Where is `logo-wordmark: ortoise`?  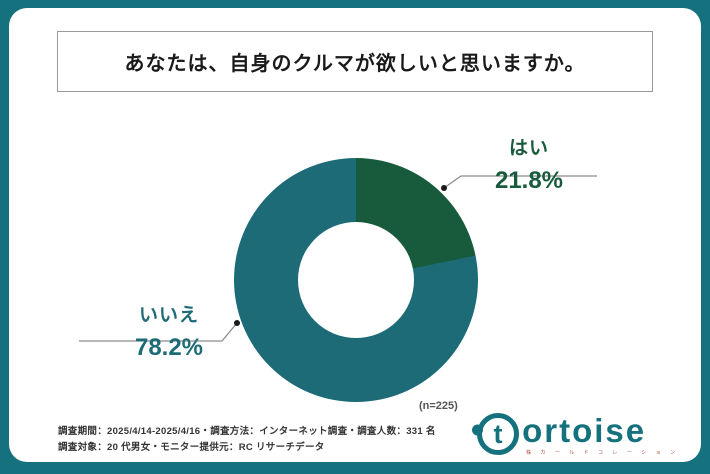
logo-wordmark: ortoise is located at coordinates (584, 430).